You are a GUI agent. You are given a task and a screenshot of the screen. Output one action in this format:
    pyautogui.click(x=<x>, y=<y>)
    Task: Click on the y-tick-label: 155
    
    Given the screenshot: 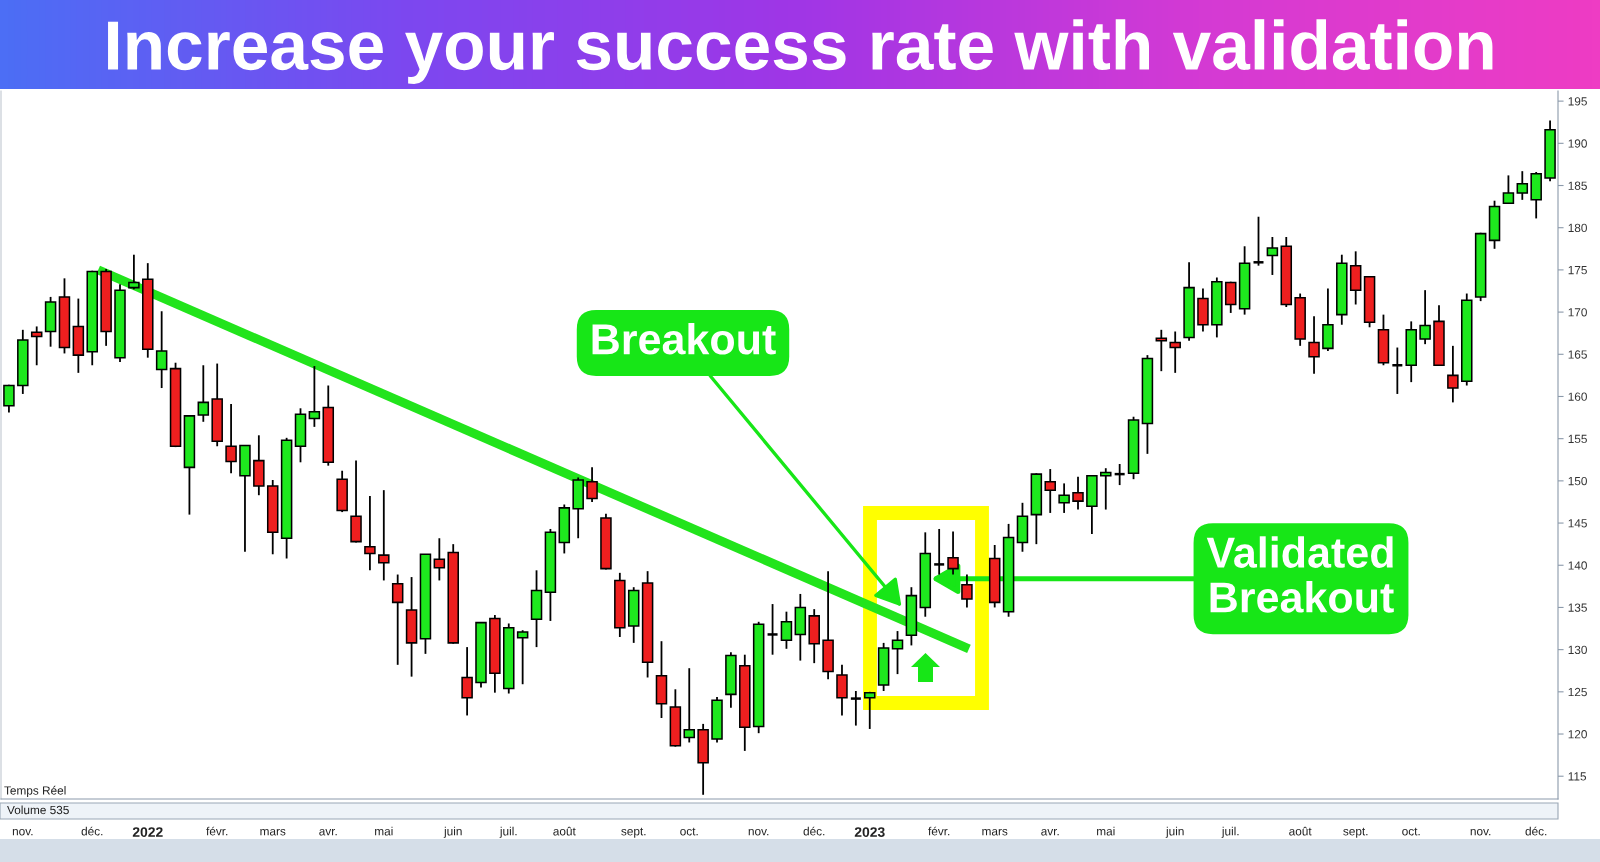 What is the action you would take?
    pyautogui.click(x=1577, y=439)
    